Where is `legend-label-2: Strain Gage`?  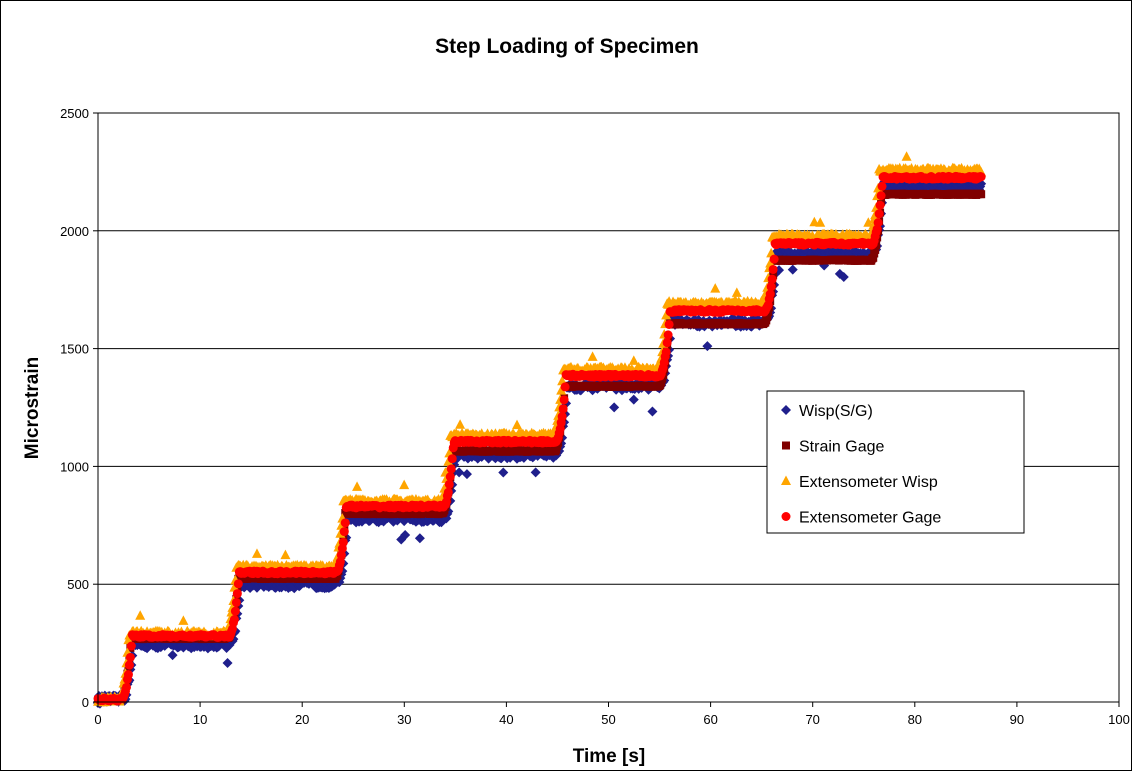
legend-label-2: Strain Gage is located at coordinates (841, 447).